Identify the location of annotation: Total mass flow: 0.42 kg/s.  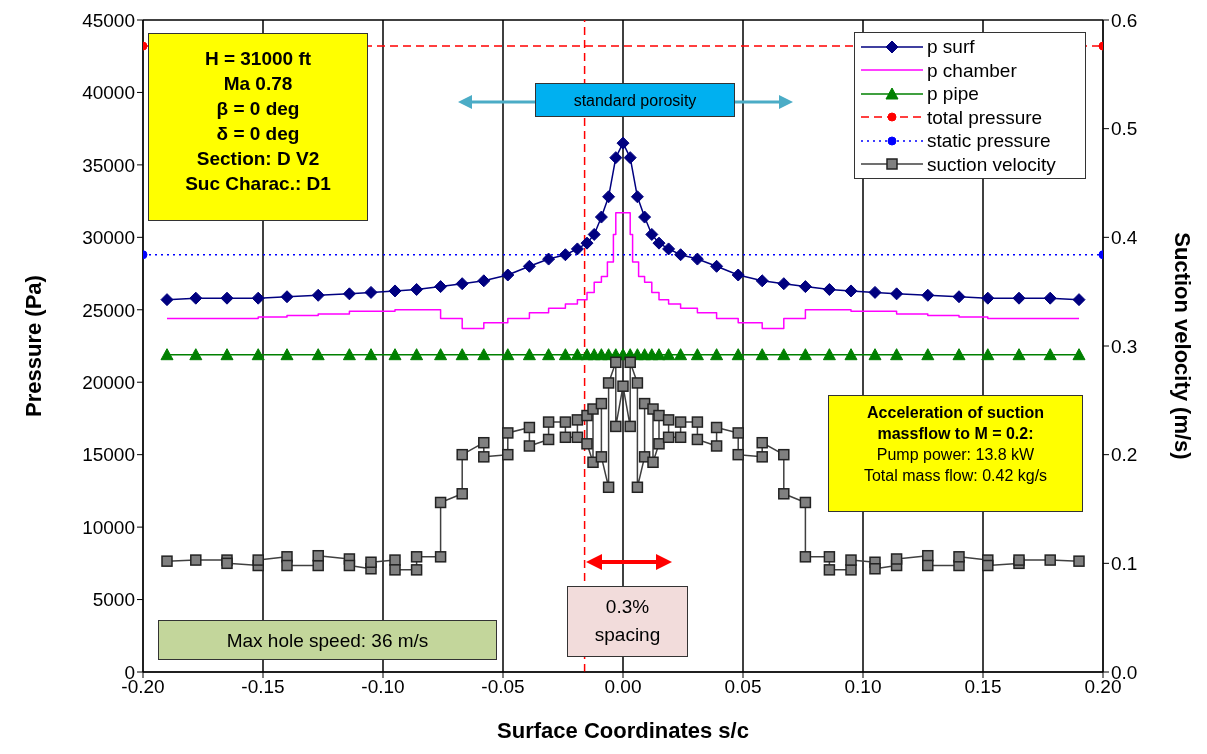
(955, 476).